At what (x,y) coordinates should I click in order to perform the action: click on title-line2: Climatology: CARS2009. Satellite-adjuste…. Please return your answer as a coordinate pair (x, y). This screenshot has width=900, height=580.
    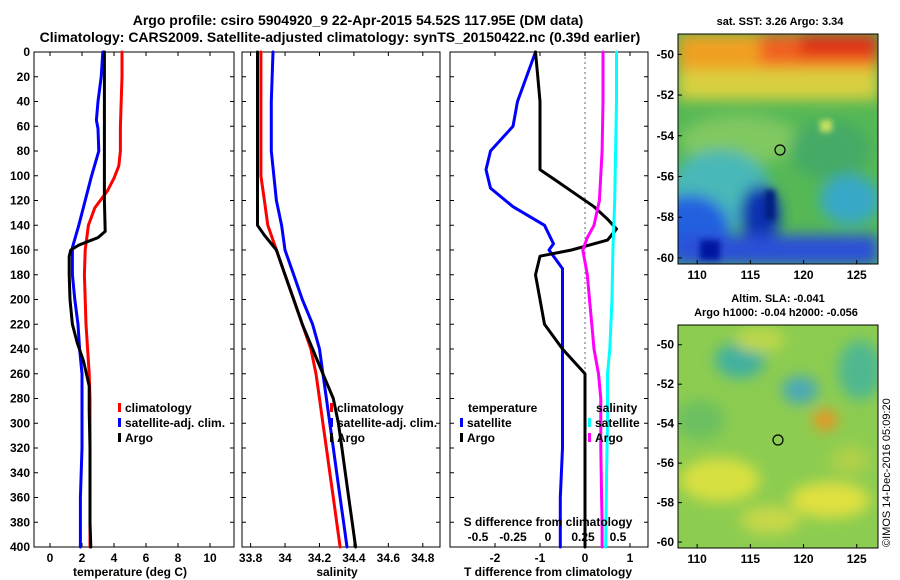
    Looking at the image, I should click on (340, 37).